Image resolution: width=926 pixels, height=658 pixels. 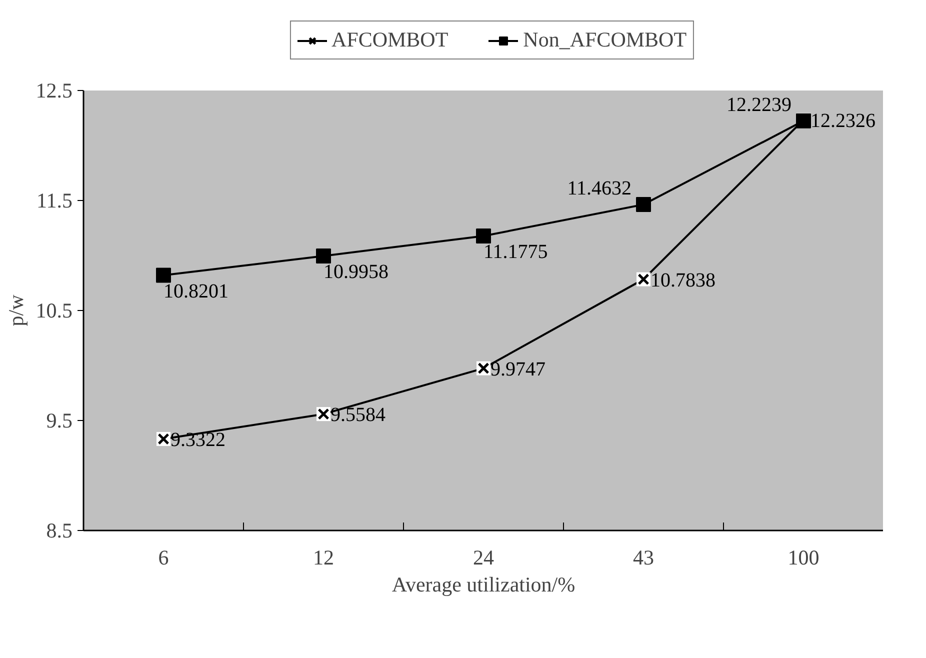 I want to click on x-tick-label: 100, so click(x=804, y=558).